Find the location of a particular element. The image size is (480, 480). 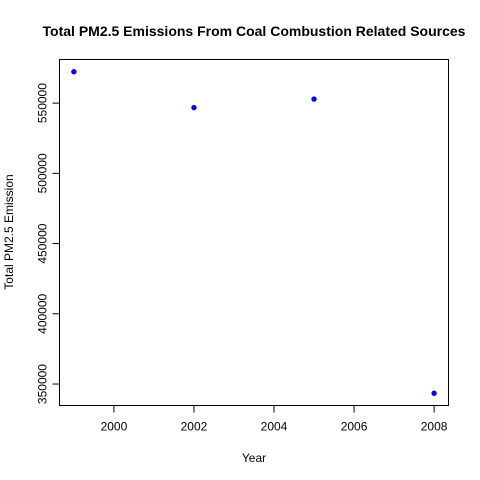

y-tick-label: 400000 is located at coordinates (43, 313).